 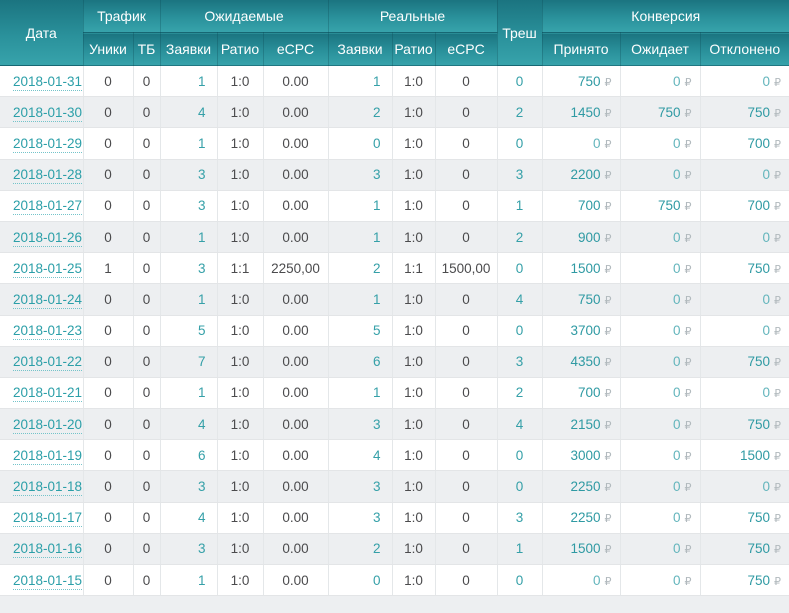 I want to click on date-link: 2018-01-16, so click(x=48, y=550).